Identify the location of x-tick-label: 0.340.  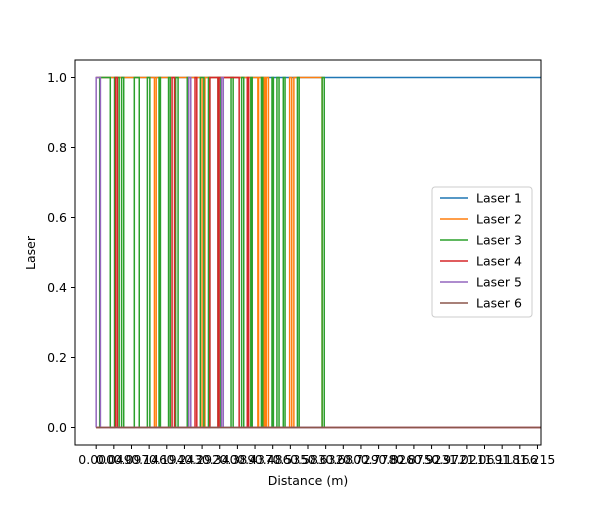
(220, 459).